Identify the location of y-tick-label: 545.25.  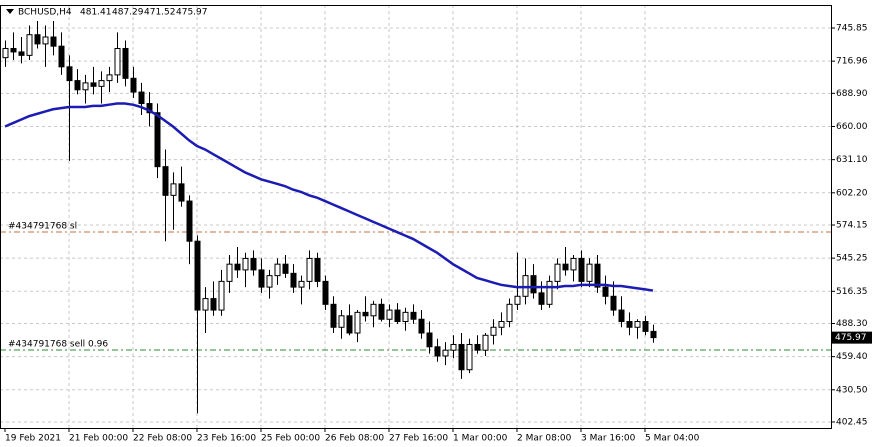
(852, 259).